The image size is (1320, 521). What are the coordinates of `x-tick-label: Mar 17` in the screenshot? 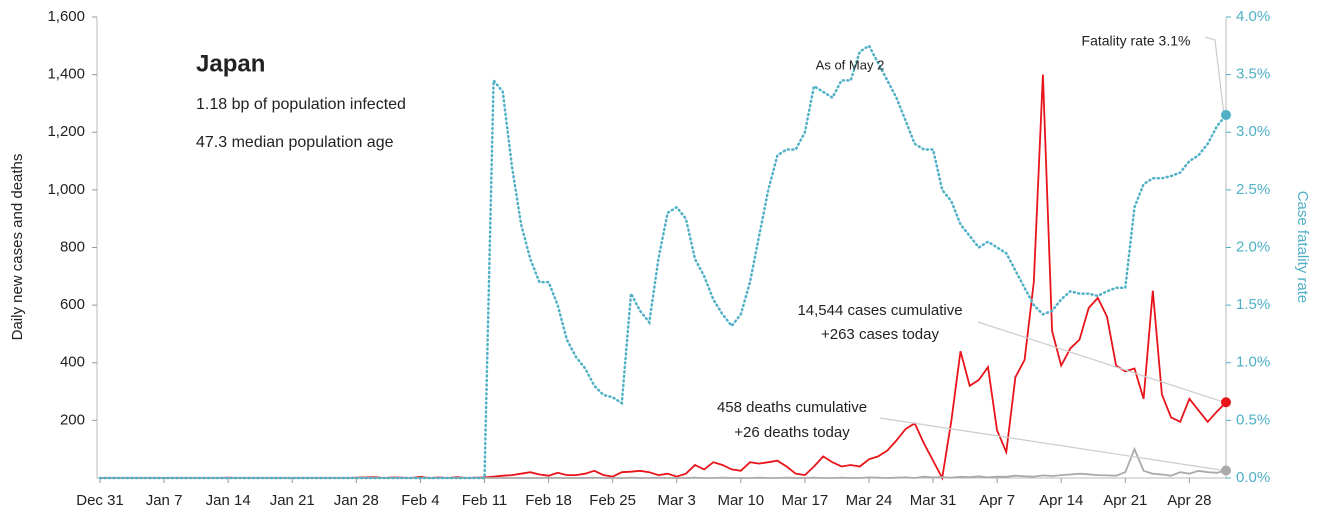 It's located at (805, 500).